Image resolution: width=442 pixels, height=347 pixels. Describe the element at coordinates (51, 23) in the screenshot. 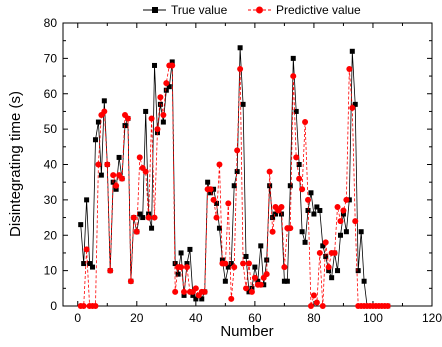

I see `y-tick-label: 80` at that location.